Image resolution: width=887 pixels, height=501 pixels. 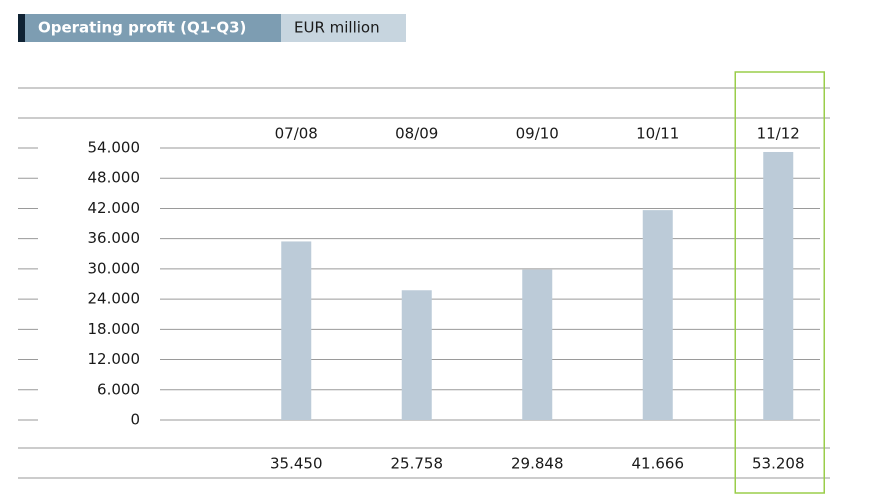 What do you see at coordinates (537, 134) in the screenshot?
I see `x-tick-label: 09/10` at bounding box center [537, 134].